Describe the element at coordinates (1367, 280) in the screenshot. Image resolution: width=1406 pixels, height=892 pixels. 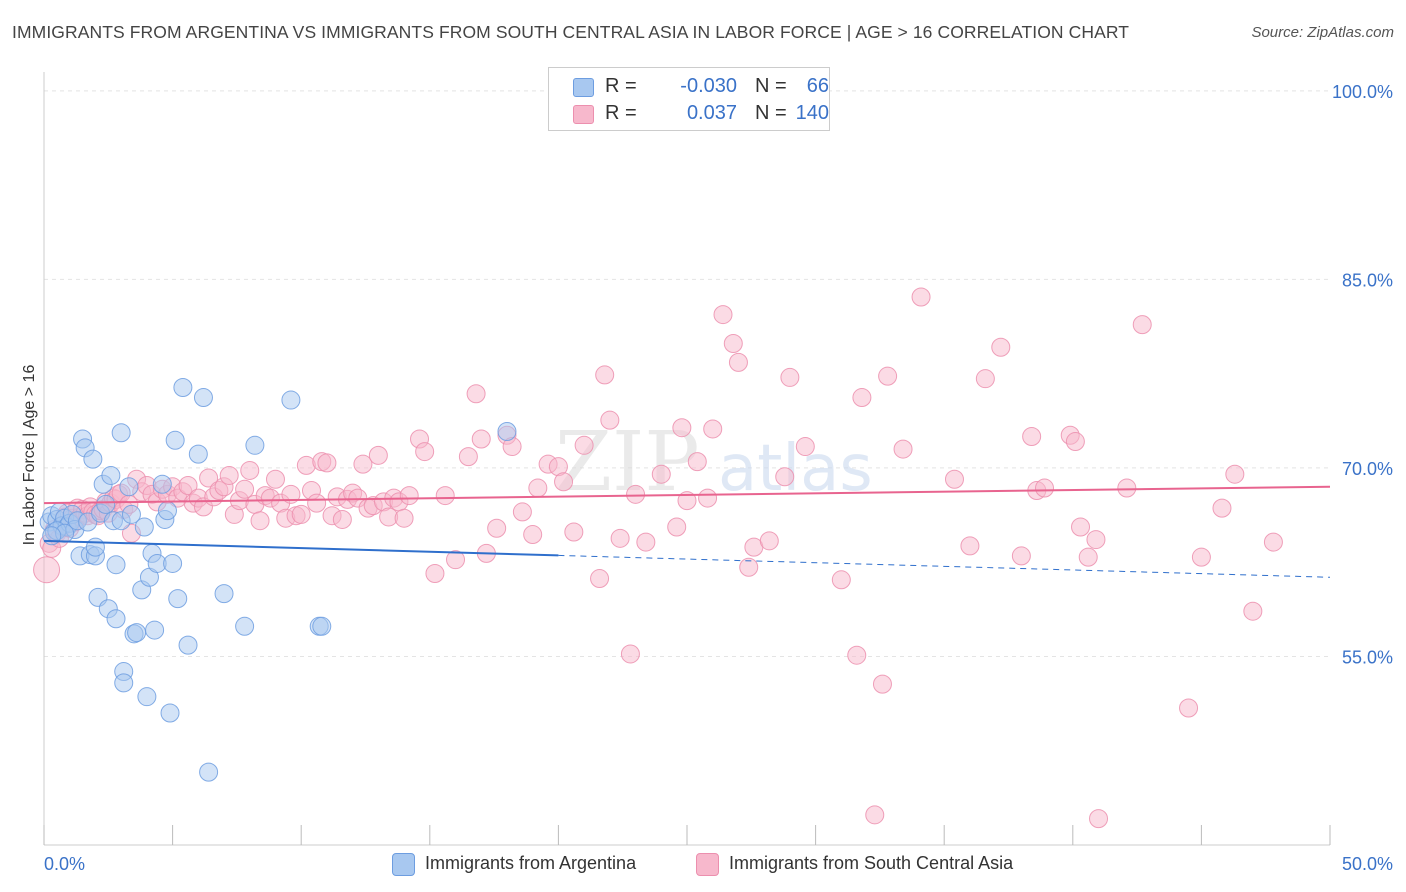
I see `y-tick-label: 85.0%` at that location.